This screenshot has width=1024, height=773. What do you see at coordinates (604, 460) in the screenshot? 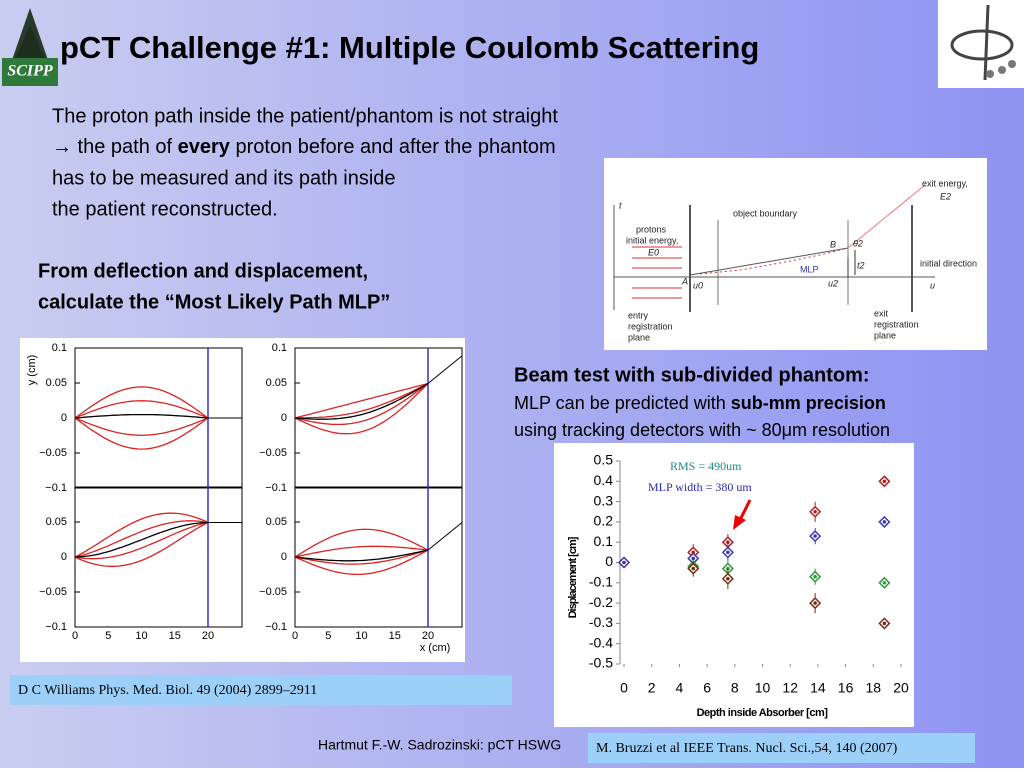
I see `y-tick-label: 0.5` at bounding box center [604, 460].